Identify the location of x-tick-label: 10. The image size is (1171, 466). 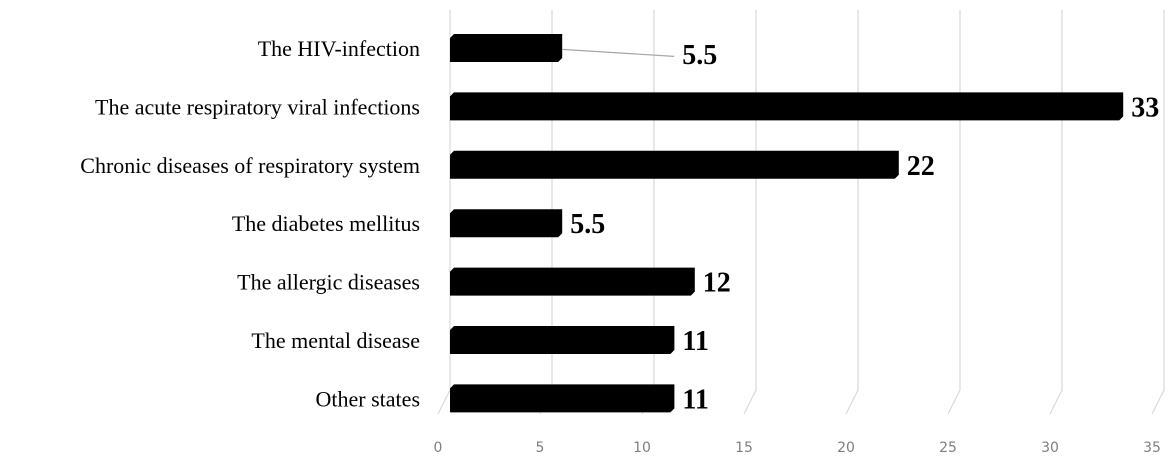
(642, 448).